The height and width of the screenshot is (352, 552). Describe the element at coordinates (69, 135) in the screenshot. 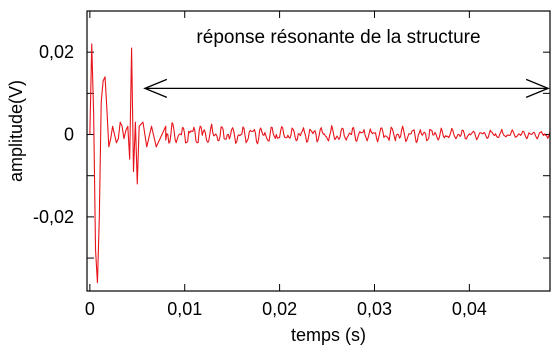

I see `y-tick-label: 0` at that location.